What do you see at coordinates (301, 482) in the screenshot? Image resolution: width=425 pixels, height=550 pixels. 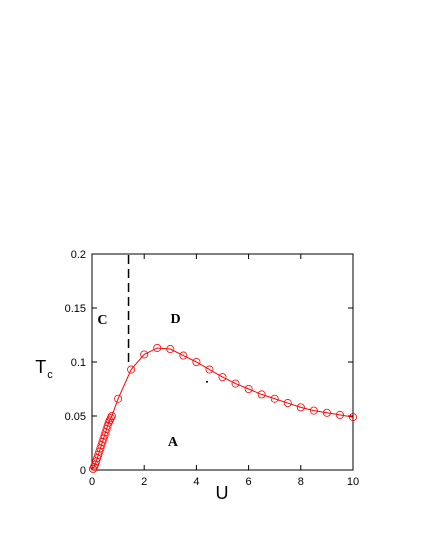 I see `x-tick-label: 8` at bounding box center [301, 482].